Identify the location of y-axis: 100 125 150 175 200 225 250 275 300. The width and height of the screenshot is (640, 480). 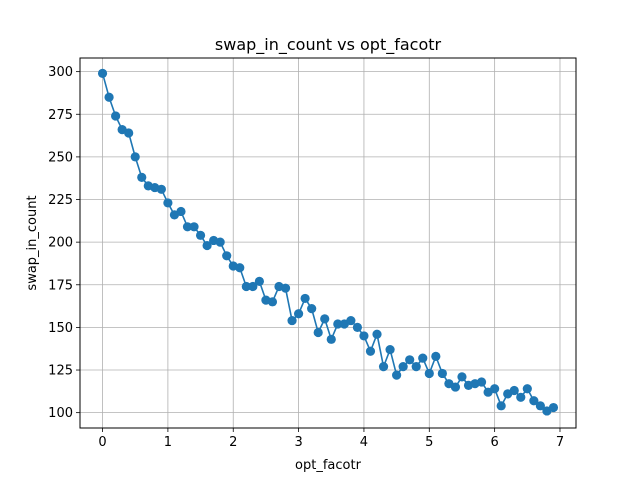
(64, 243).